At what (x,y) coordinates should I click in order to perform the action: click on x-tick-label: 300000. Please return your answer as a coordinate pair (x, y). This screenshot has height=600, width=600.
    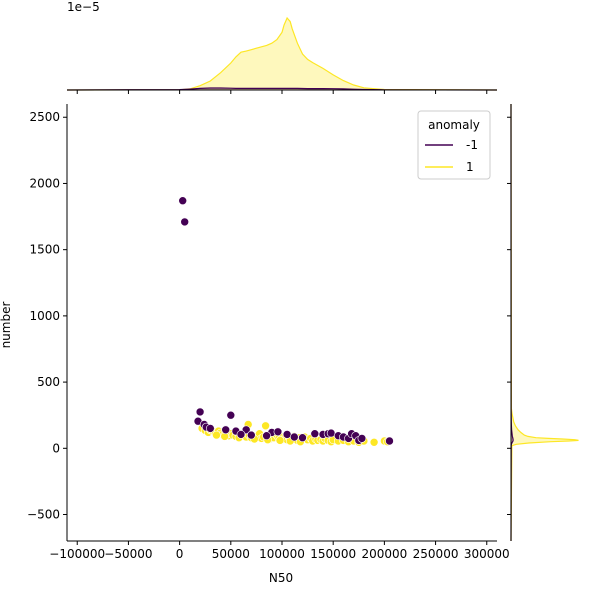
    Looking at the image, I should click on (487, 554).